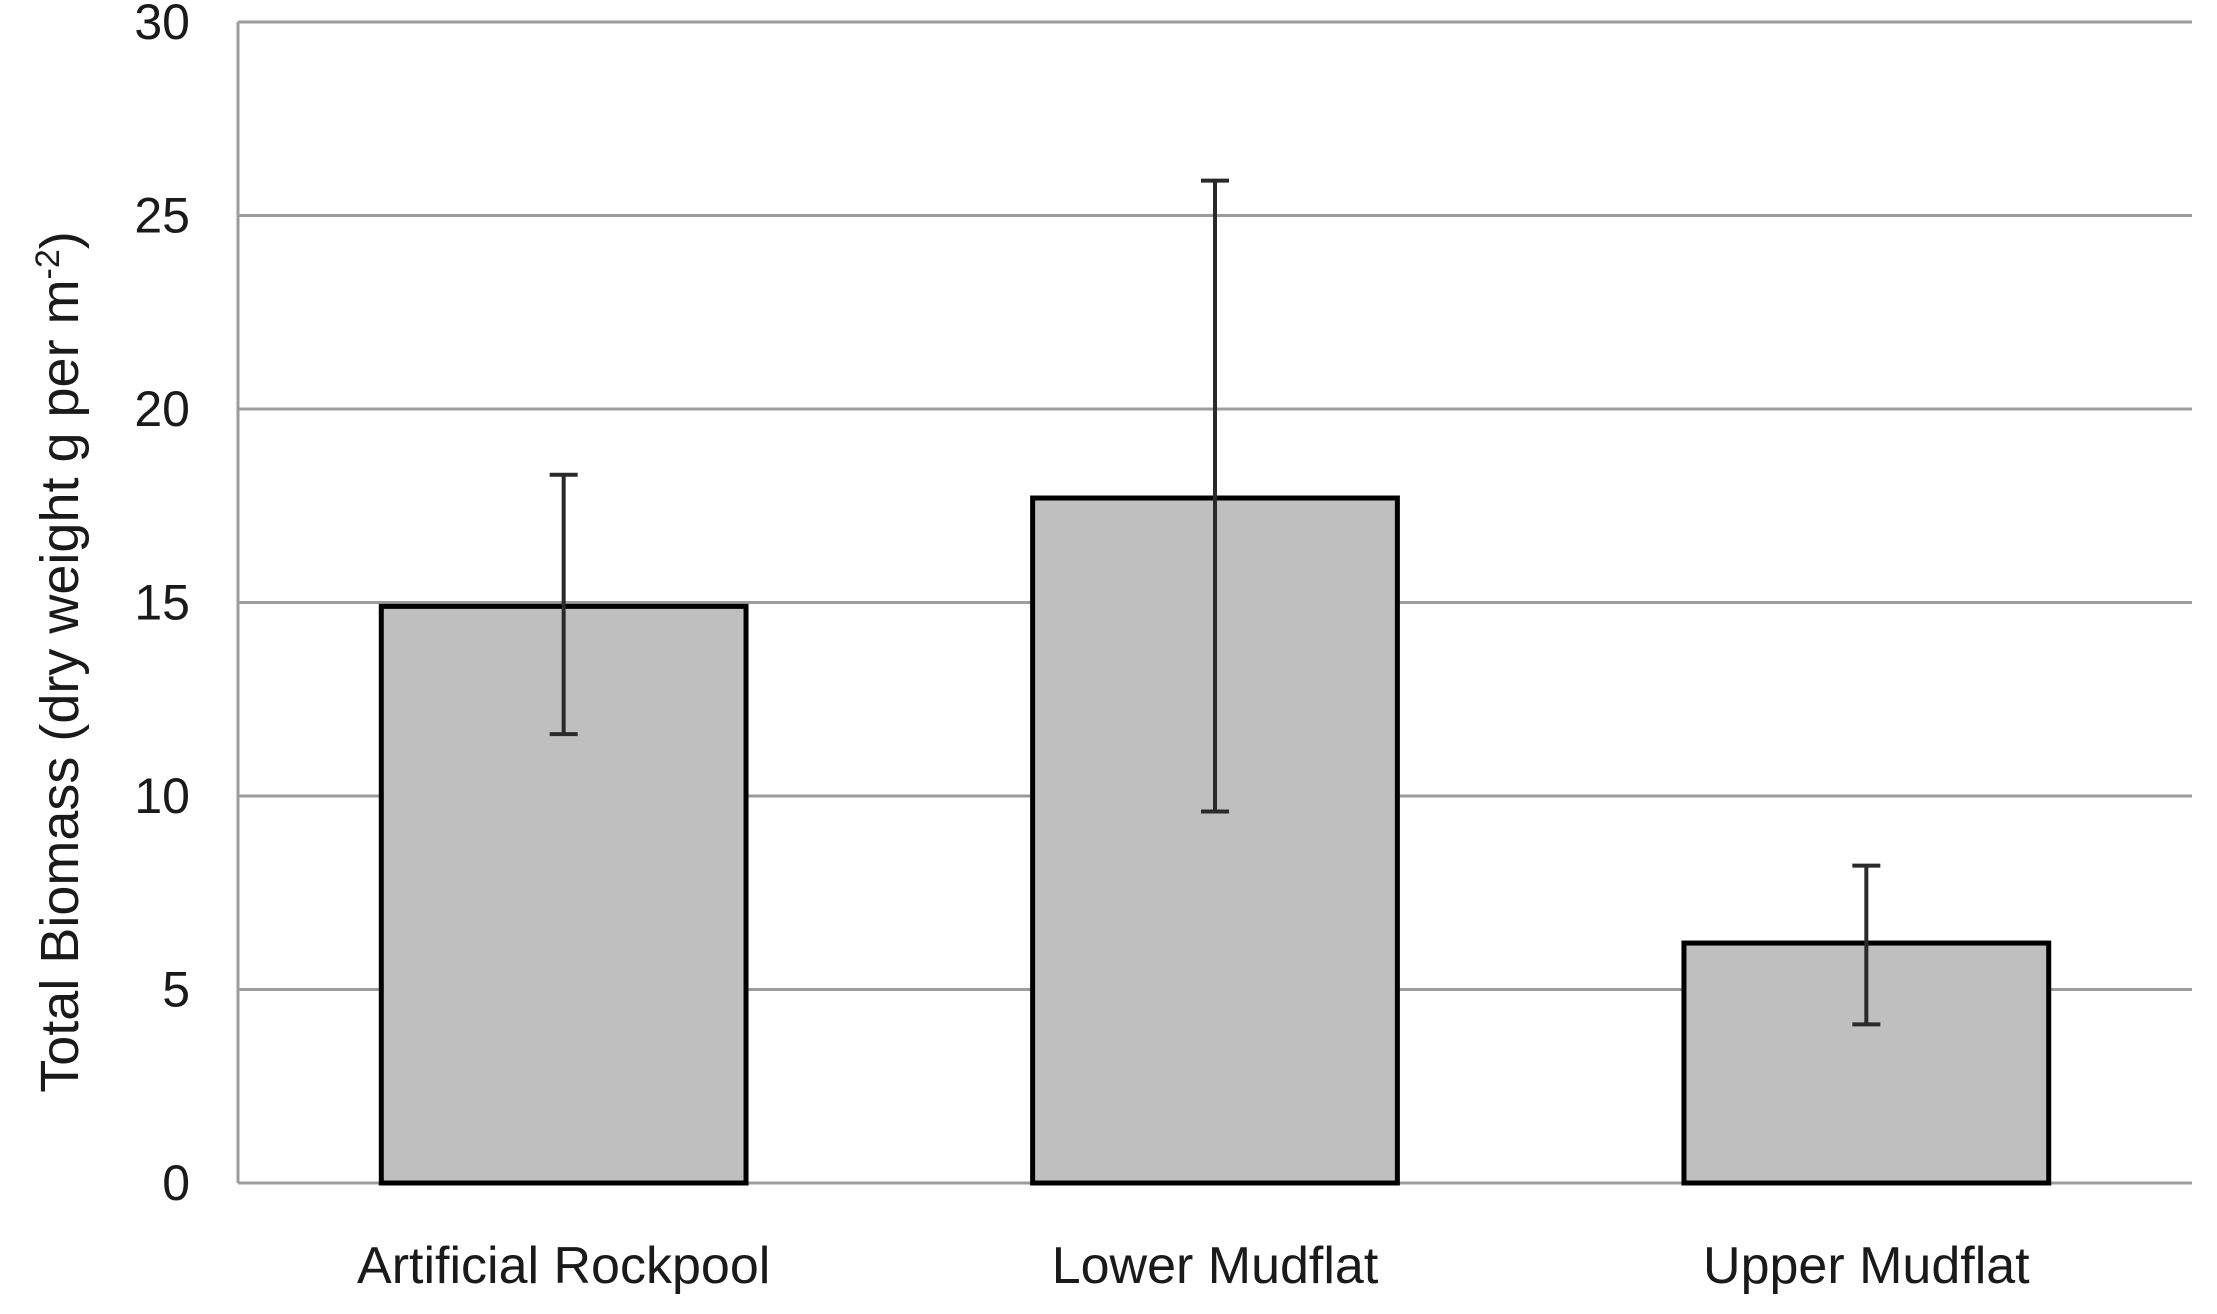  Describe the element at coordinates (162, 409) in the screenshot. I see `y-tick-label-20: 20` at that location.